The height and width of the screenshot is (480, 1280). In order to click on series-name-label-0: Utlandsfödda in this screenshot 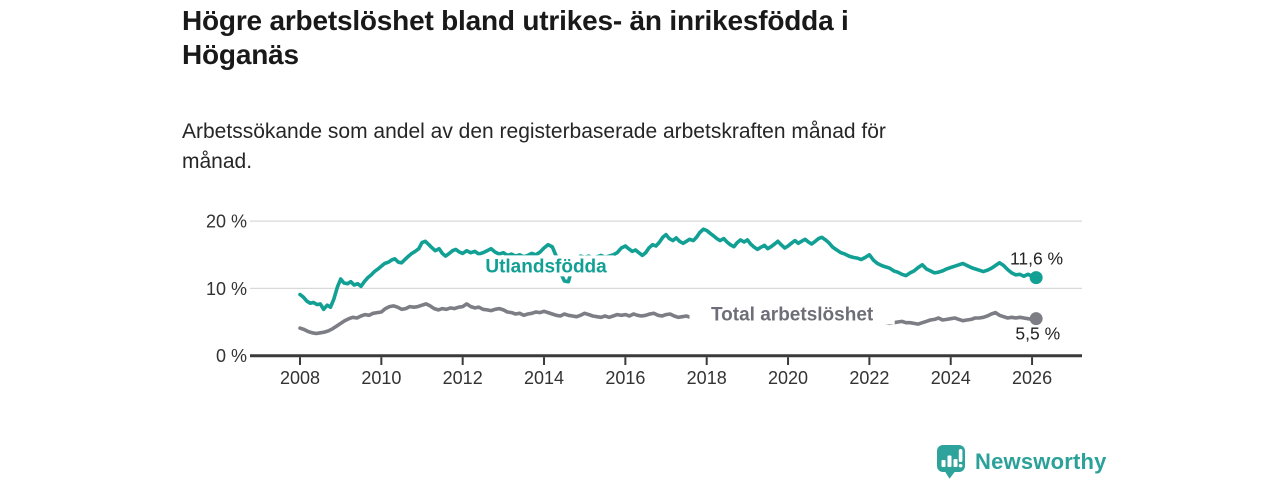, I will do `click(546, 266)`.